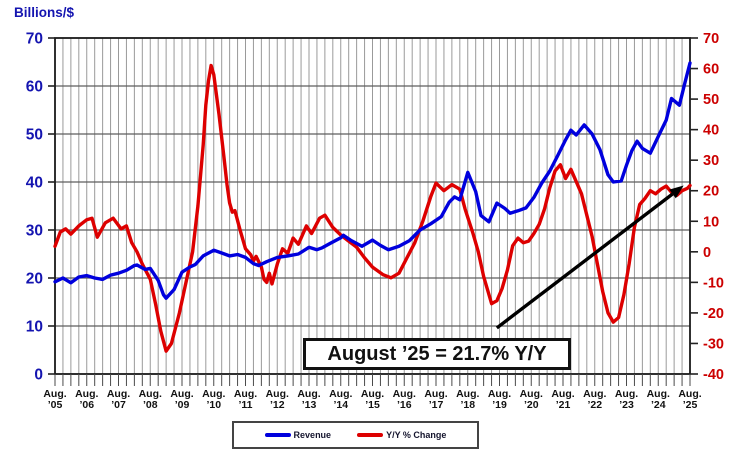 The height and width of the screenshot is (452, 750). I want to click on right-tick-label: 40, so click(711, 131).